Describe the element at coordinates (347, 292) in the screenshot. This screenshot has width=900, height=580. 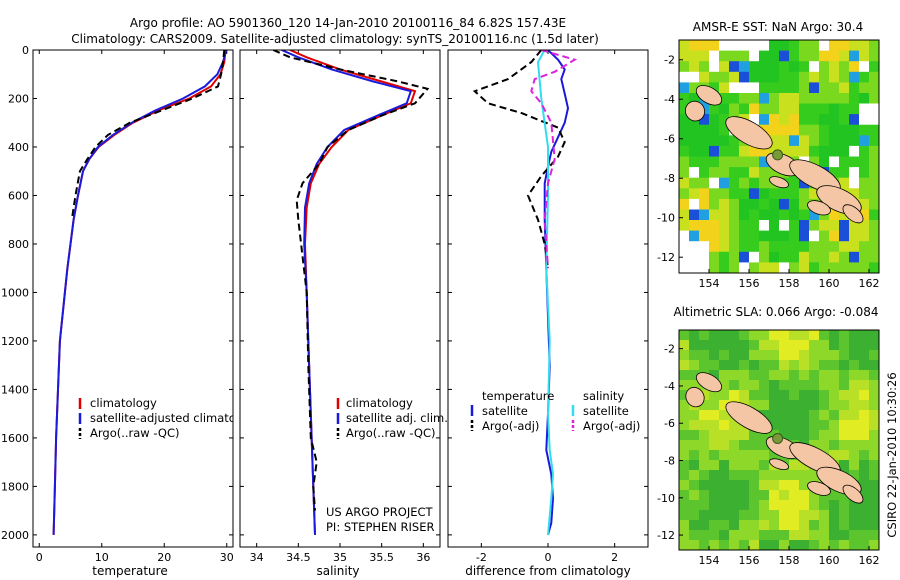
I see `series-salinity-satellite` at that location.